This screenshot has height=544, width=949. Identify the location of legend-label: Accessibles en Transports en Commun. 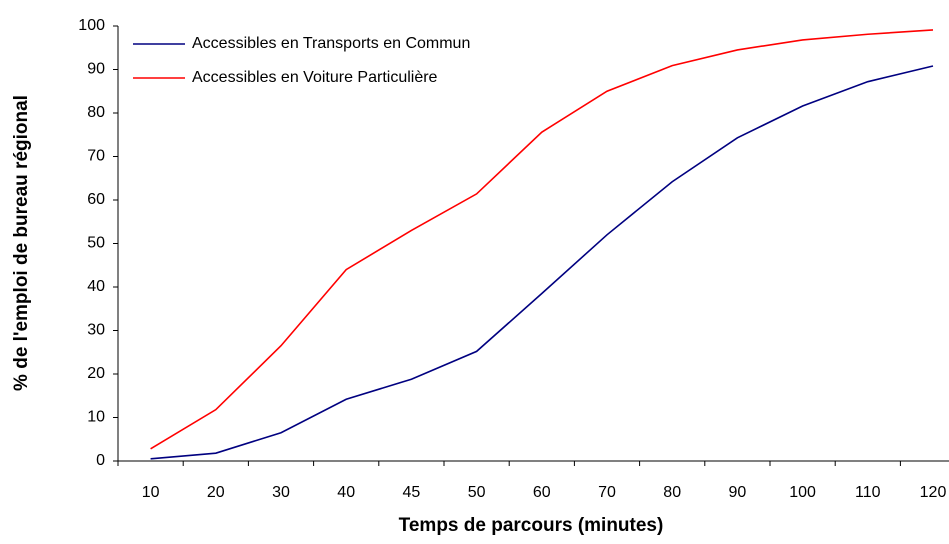
(331, 43).